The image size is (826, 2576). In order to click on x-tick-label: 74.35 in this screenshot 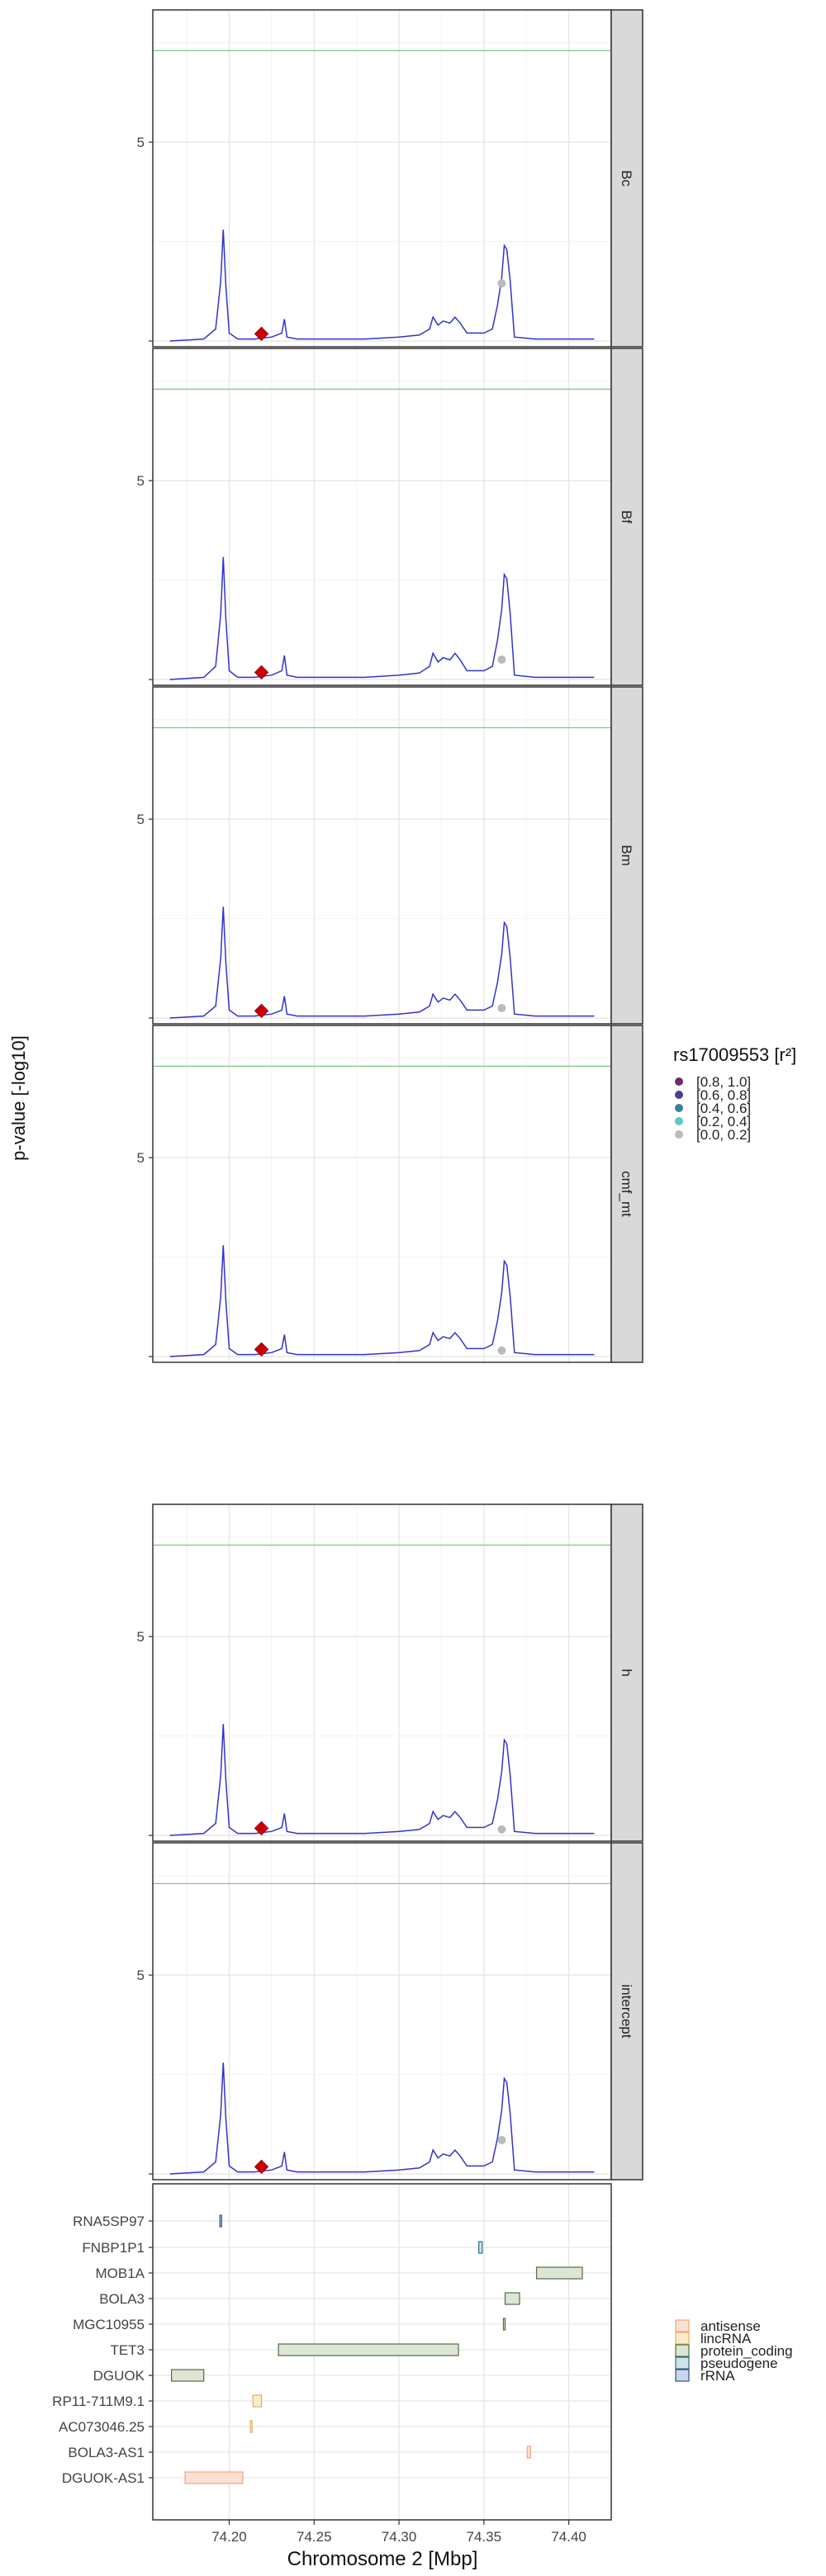, I will do `click(484, 2537)`.